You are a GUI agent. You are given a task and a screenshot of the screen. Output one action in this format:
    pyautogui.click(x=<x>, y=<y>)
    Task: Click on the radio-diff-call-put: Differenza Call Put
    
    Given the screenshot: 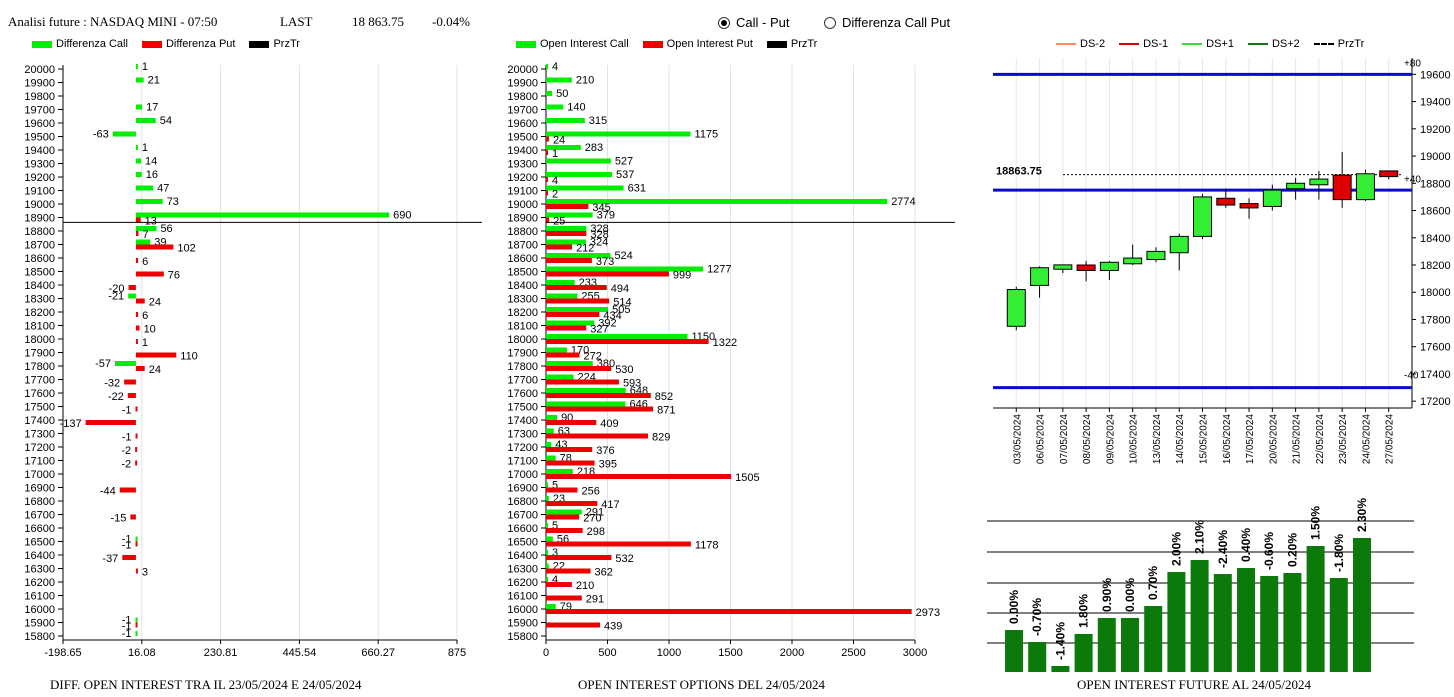 What is the action you would take?
    pyautogui.click(x=887, y=22)
    